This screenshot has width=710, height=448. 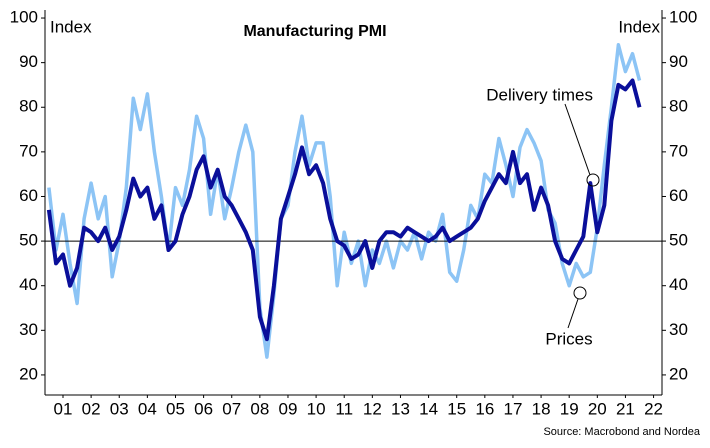 I want to click on x-tick-label: 11, so click(x=344, y=408).